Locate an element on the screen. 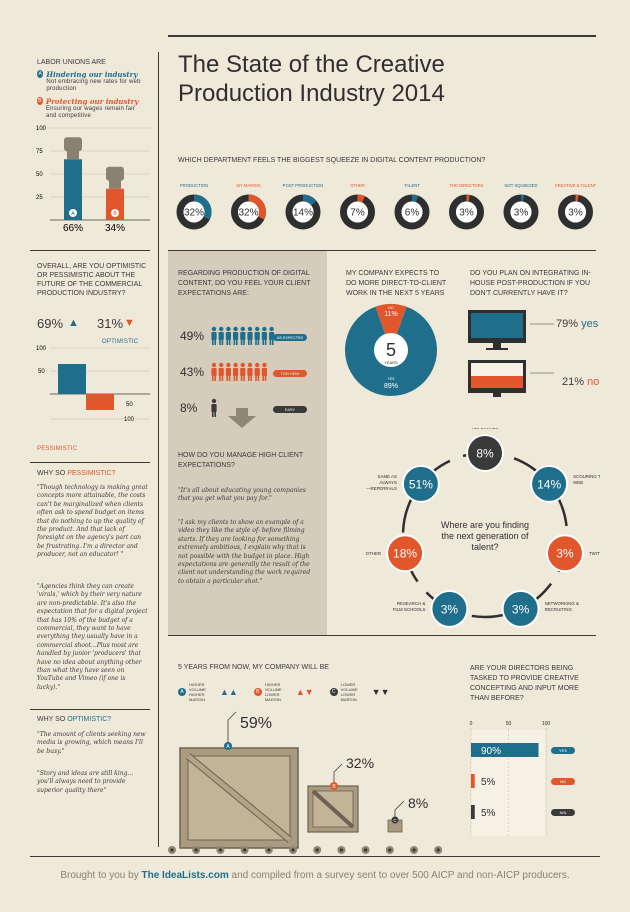 The width and height of the screenshot is (630, 912). opt-tick: 50 is located at coordinates (129, 405).